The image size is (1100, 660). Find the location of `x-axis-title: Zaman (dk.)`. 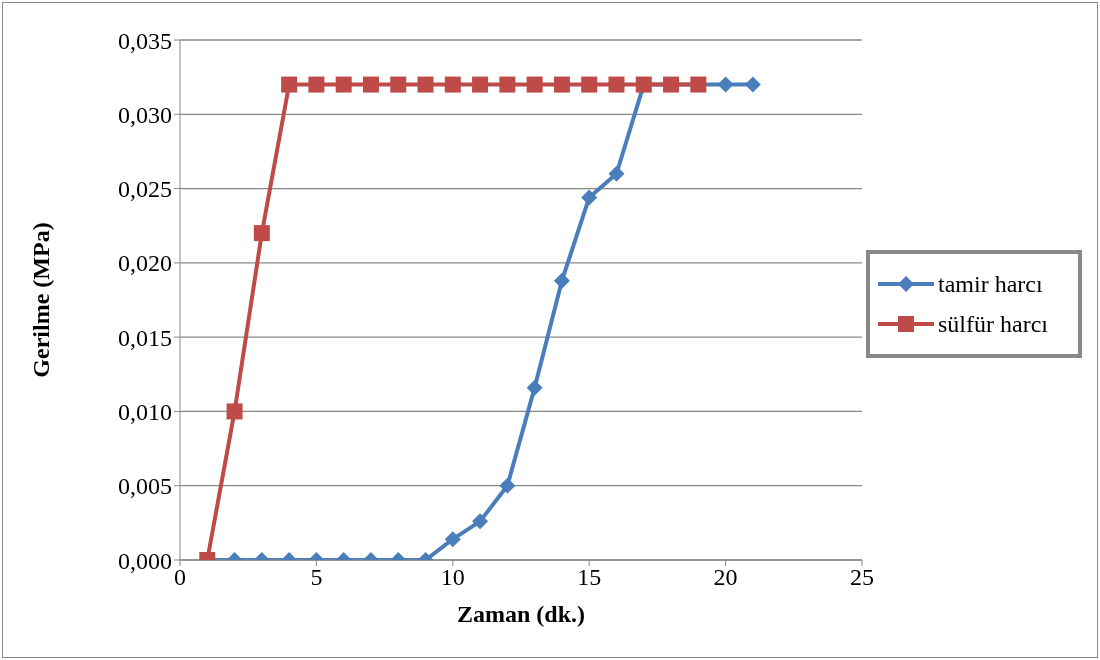

x-axis-title: Zaman (dk.) is located at coordinates (521, 614).